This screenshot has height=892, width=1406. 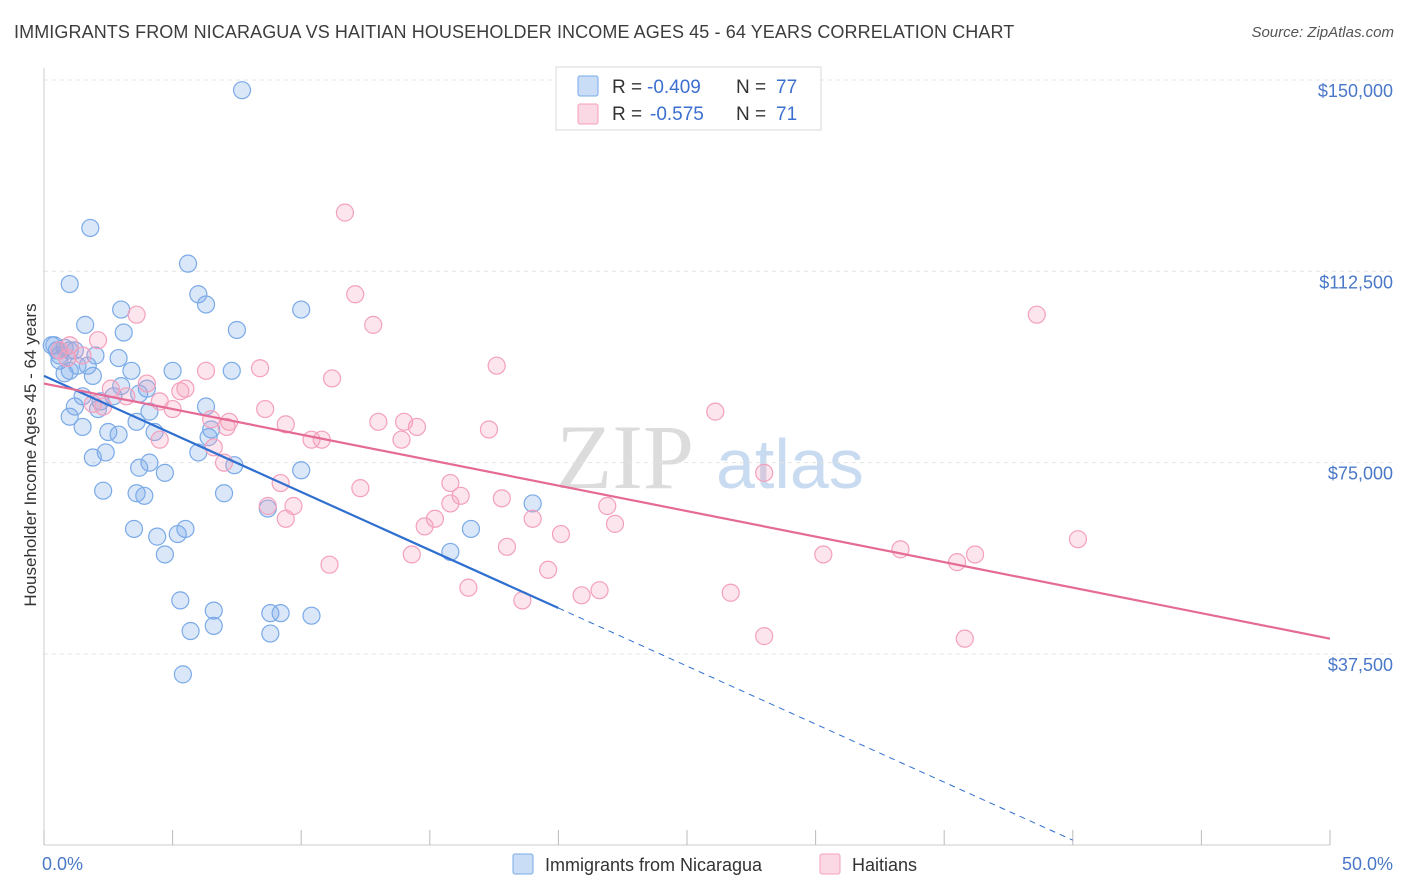 I want to click on legend-r-label-1: R =, so click(x=627, y=87).